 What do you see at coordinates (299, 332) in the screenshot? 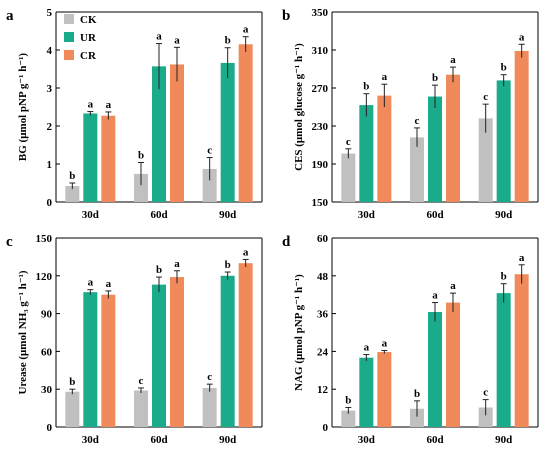
I see `y-axis-label: NAG (μmol pNP g⁻¹ h⁻¹)` at bounding box center [299, 332].